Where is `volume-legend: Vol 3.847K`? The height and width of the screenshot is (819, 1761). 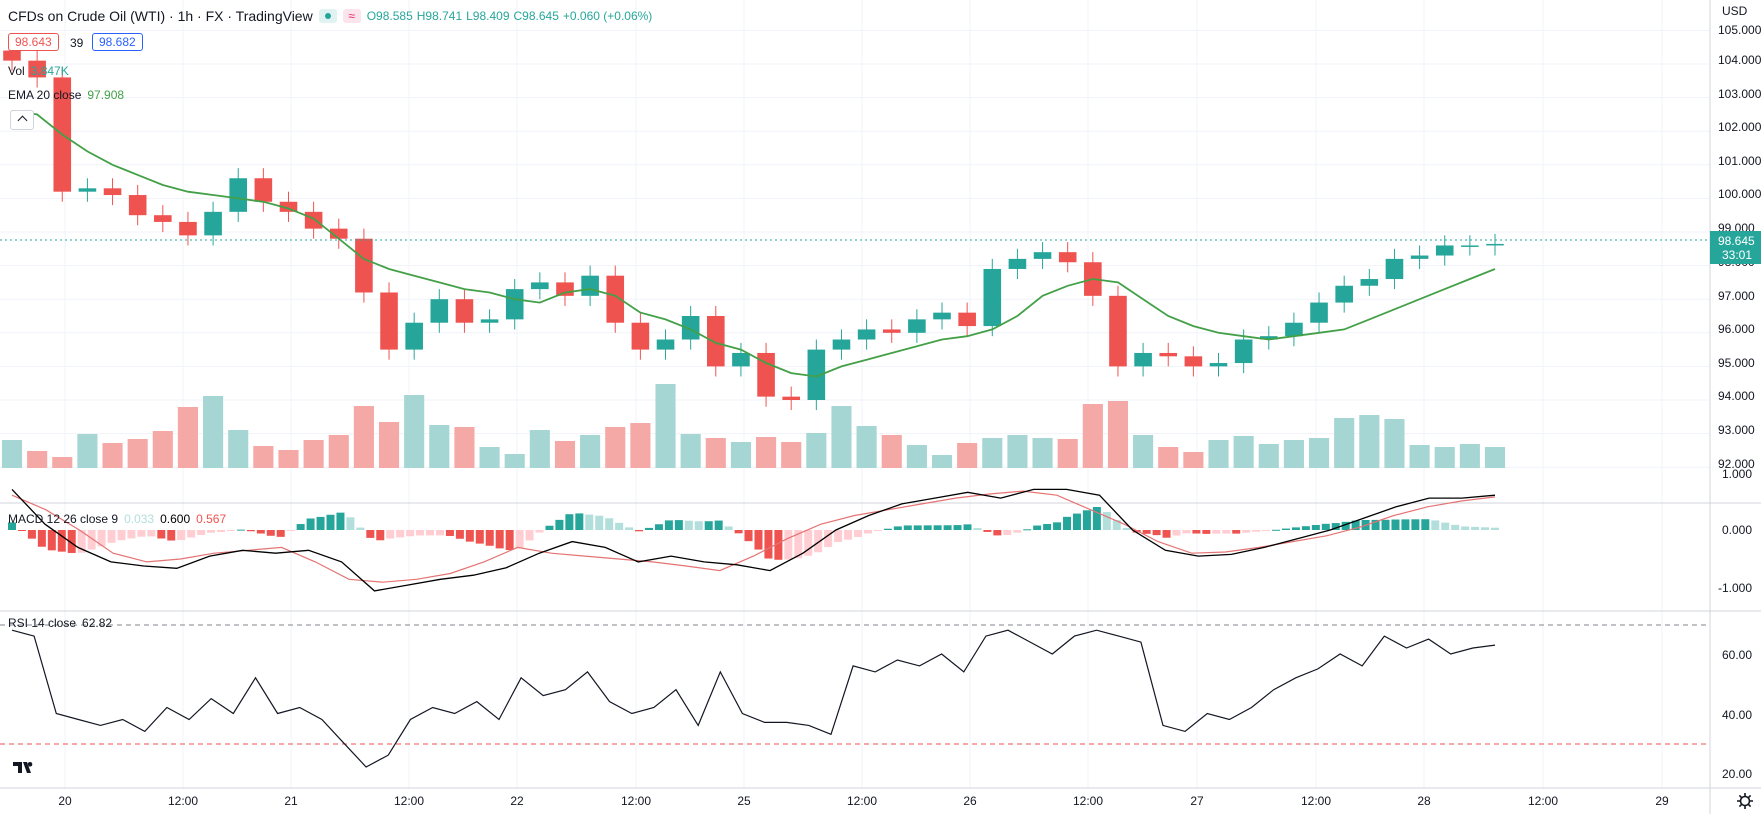 volume-legend: Vol 3.847K is located at coordinates (41, 71).